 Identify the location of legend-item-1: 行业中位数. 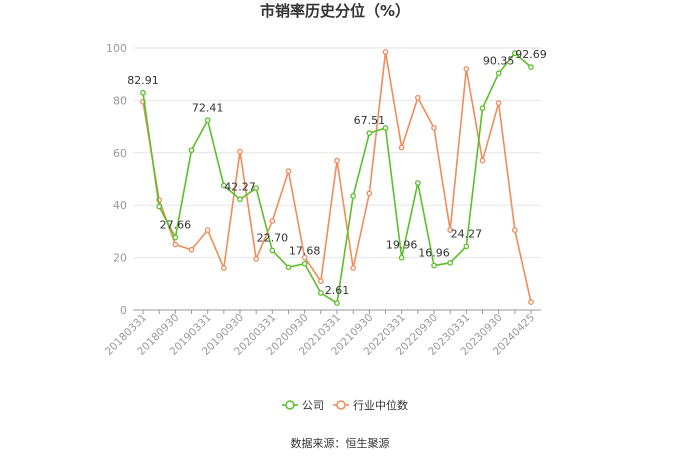
(370, 405).